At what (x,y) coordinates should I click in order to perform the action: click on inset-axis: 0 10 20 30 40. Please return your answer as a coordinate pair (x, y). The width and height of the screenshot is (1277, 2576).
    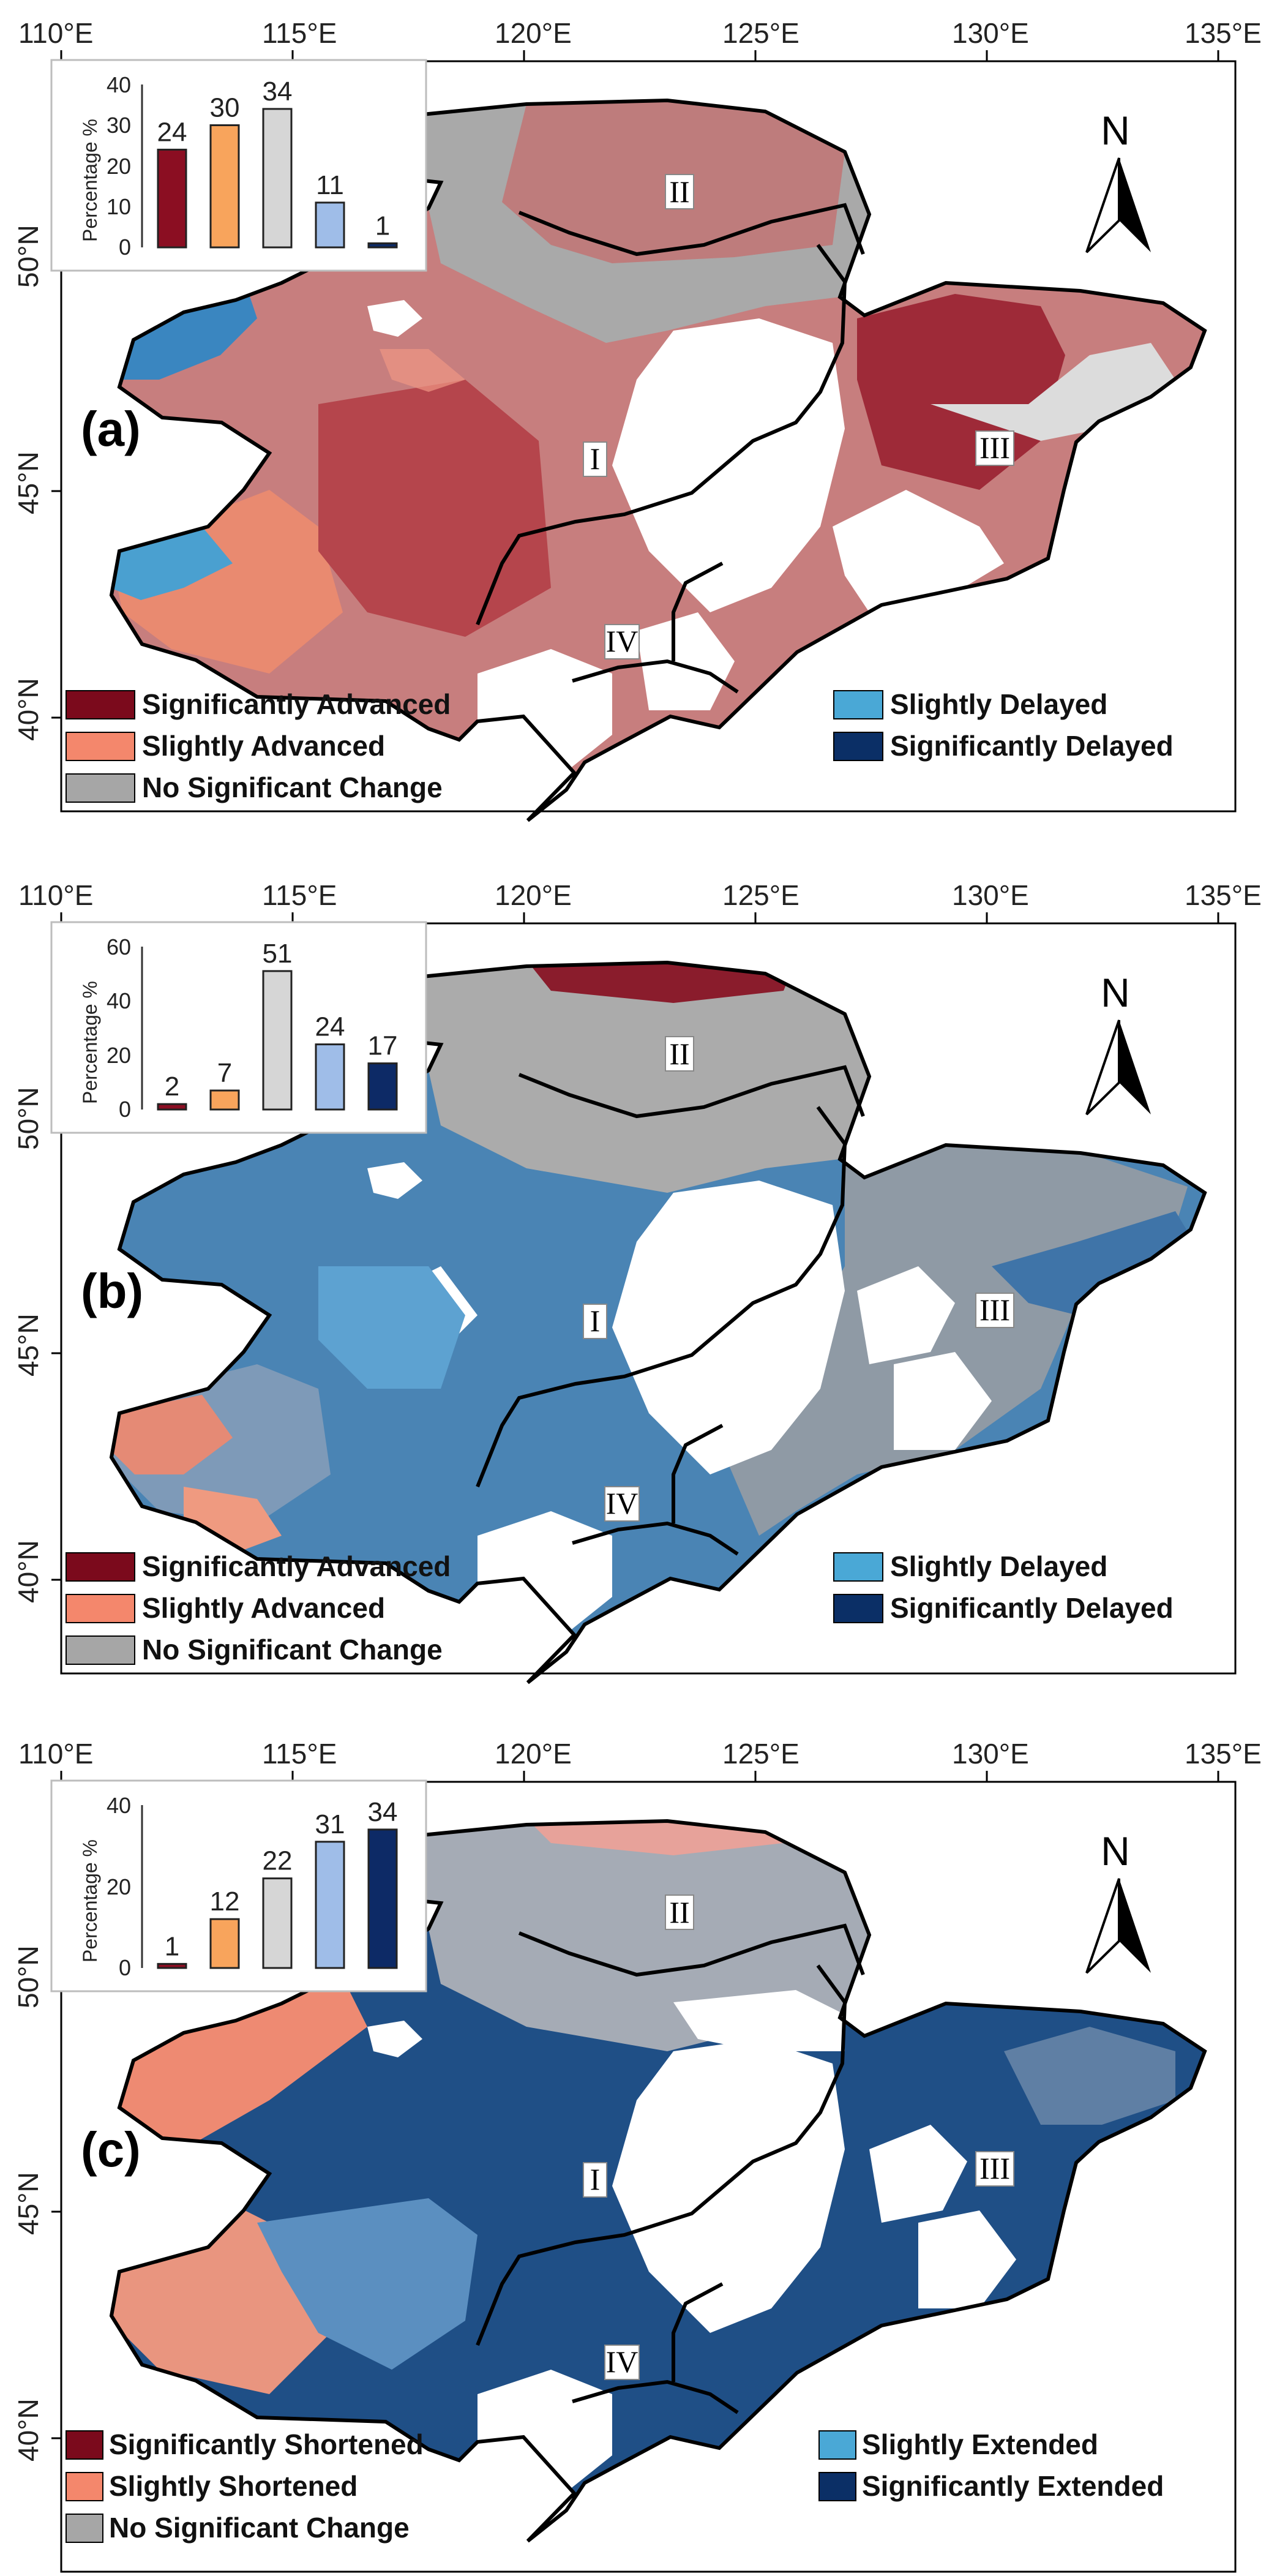
    Looking at the image, I should click on (125, 166).